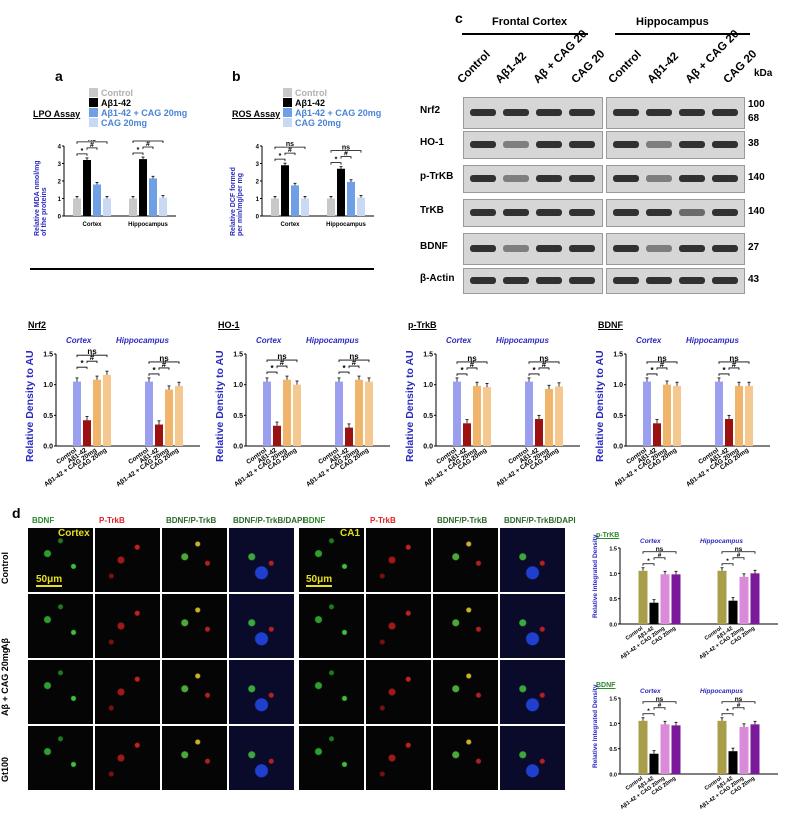 The image size is (786, 838). What do you see at coordinates (117, 93) in the screenshot?
I see `legend-item: Control` at bounding box center [117, 93].